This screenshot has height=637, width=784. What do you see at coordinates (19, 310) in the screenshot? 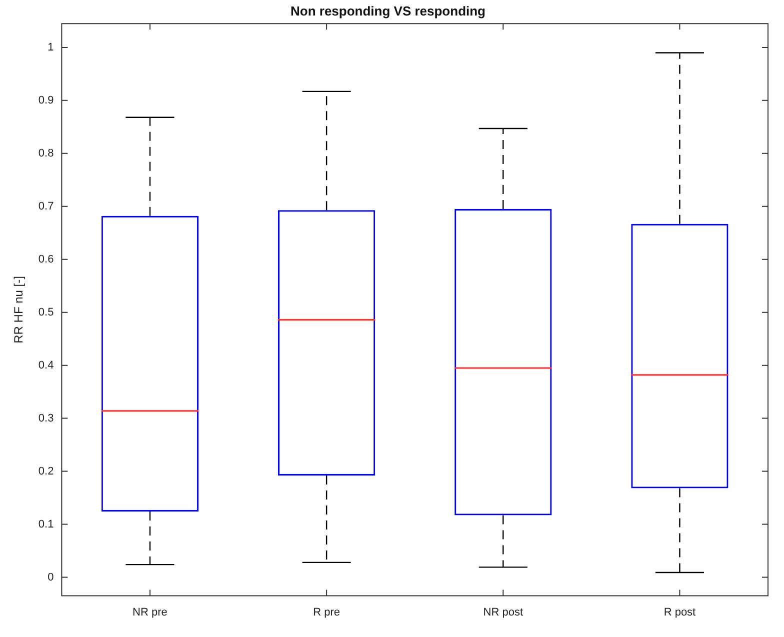
I see `y-axis-title: RR HF nu [-]` at bounding box center [19, 310].